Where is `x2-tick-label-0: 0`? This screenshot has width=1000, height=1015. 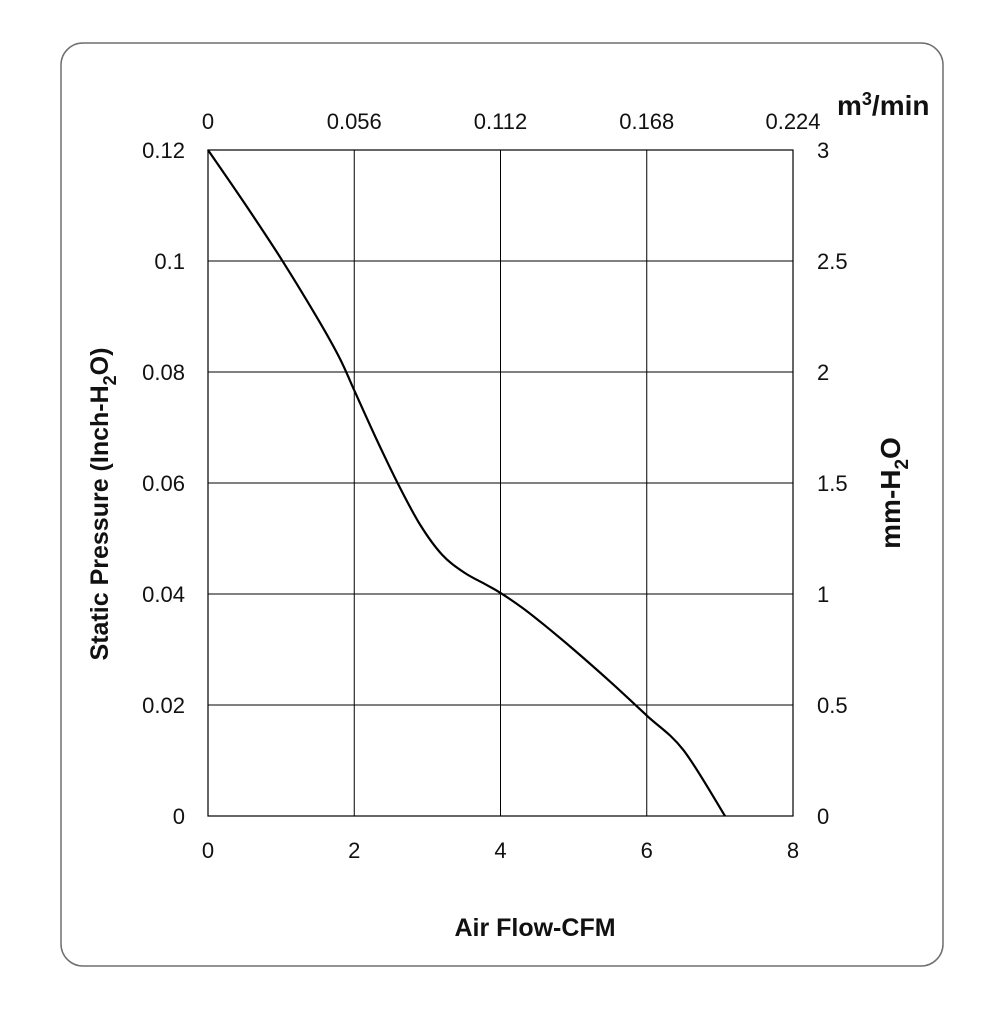
x2-tick-label-0: 0 is located at coordinates (208, 121).